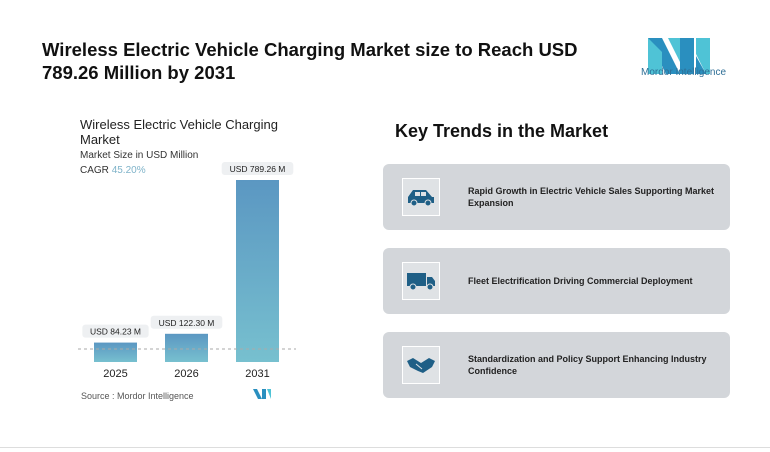 Image resolution: width=770 pixels, height=452 pixels. What do you see at coordinates (262, 394) in the screenshot?
I see `small-logo-icon` at bounding box center [262, 394].